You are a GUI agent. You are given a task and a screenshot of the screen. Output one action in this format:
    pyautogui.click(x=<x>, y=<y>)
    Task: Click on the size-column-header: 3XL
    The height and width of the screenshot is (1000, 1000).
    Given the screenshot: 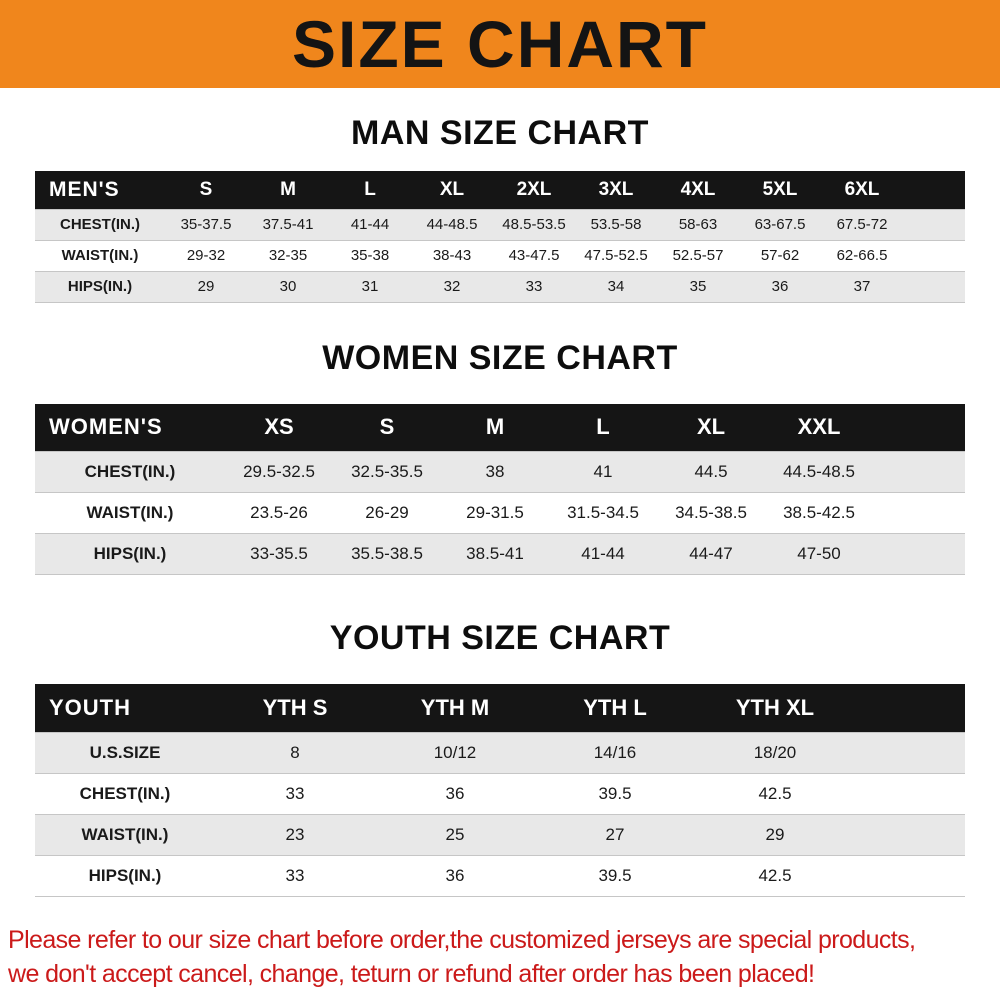 What is the action you would take?
    pyautogui.click(x=616, y=190)
    